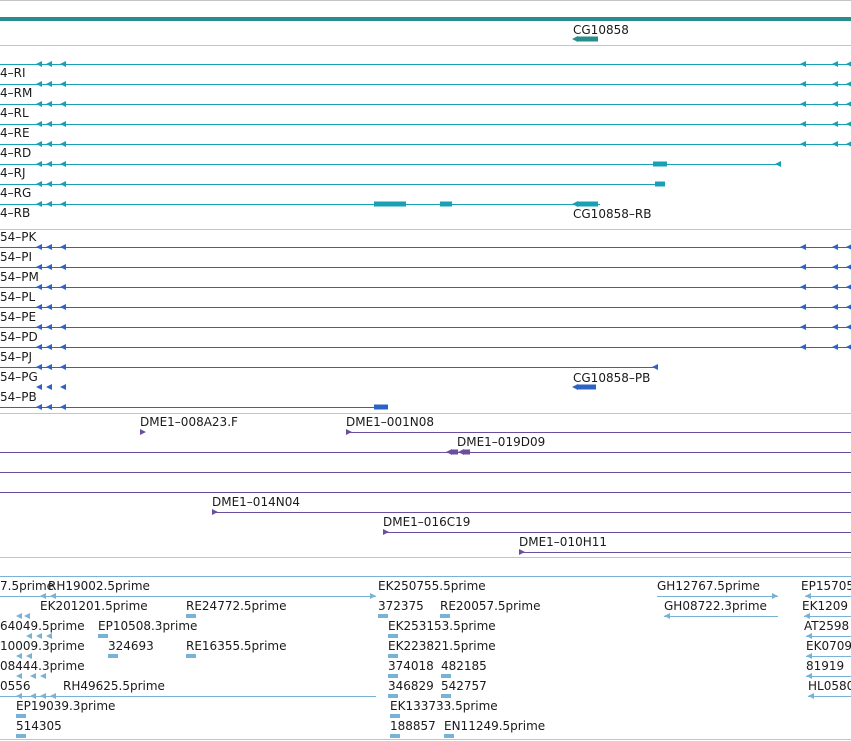 This screenshot has height=741, width=851. Describe the element at coordinates (114, 686) in the screenshot. I see `est-label: RH49625.5prime` at that location.